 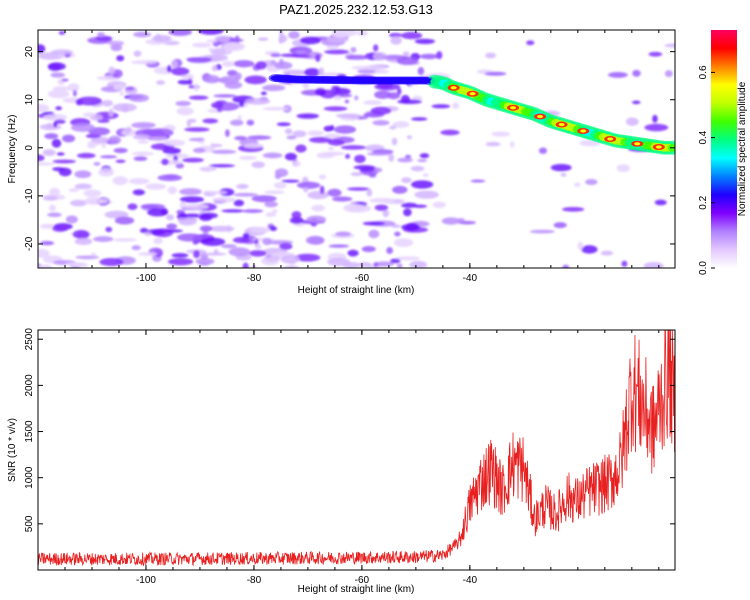 I want to click on colorbar-label: Normalized spectral amplitude, so click(x=742, y=148).